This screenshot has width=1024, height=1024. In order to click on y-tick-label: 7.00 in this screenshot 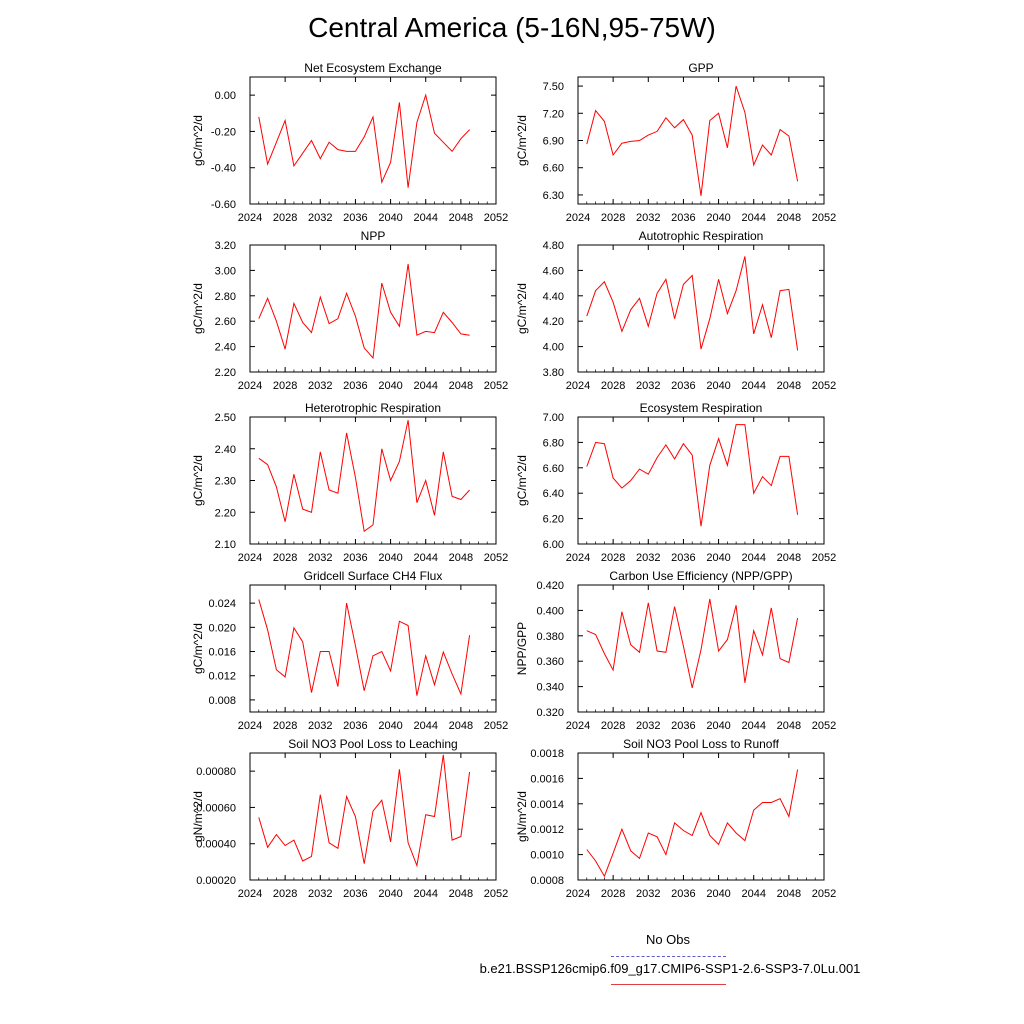, I will do `click(553, 418)`.